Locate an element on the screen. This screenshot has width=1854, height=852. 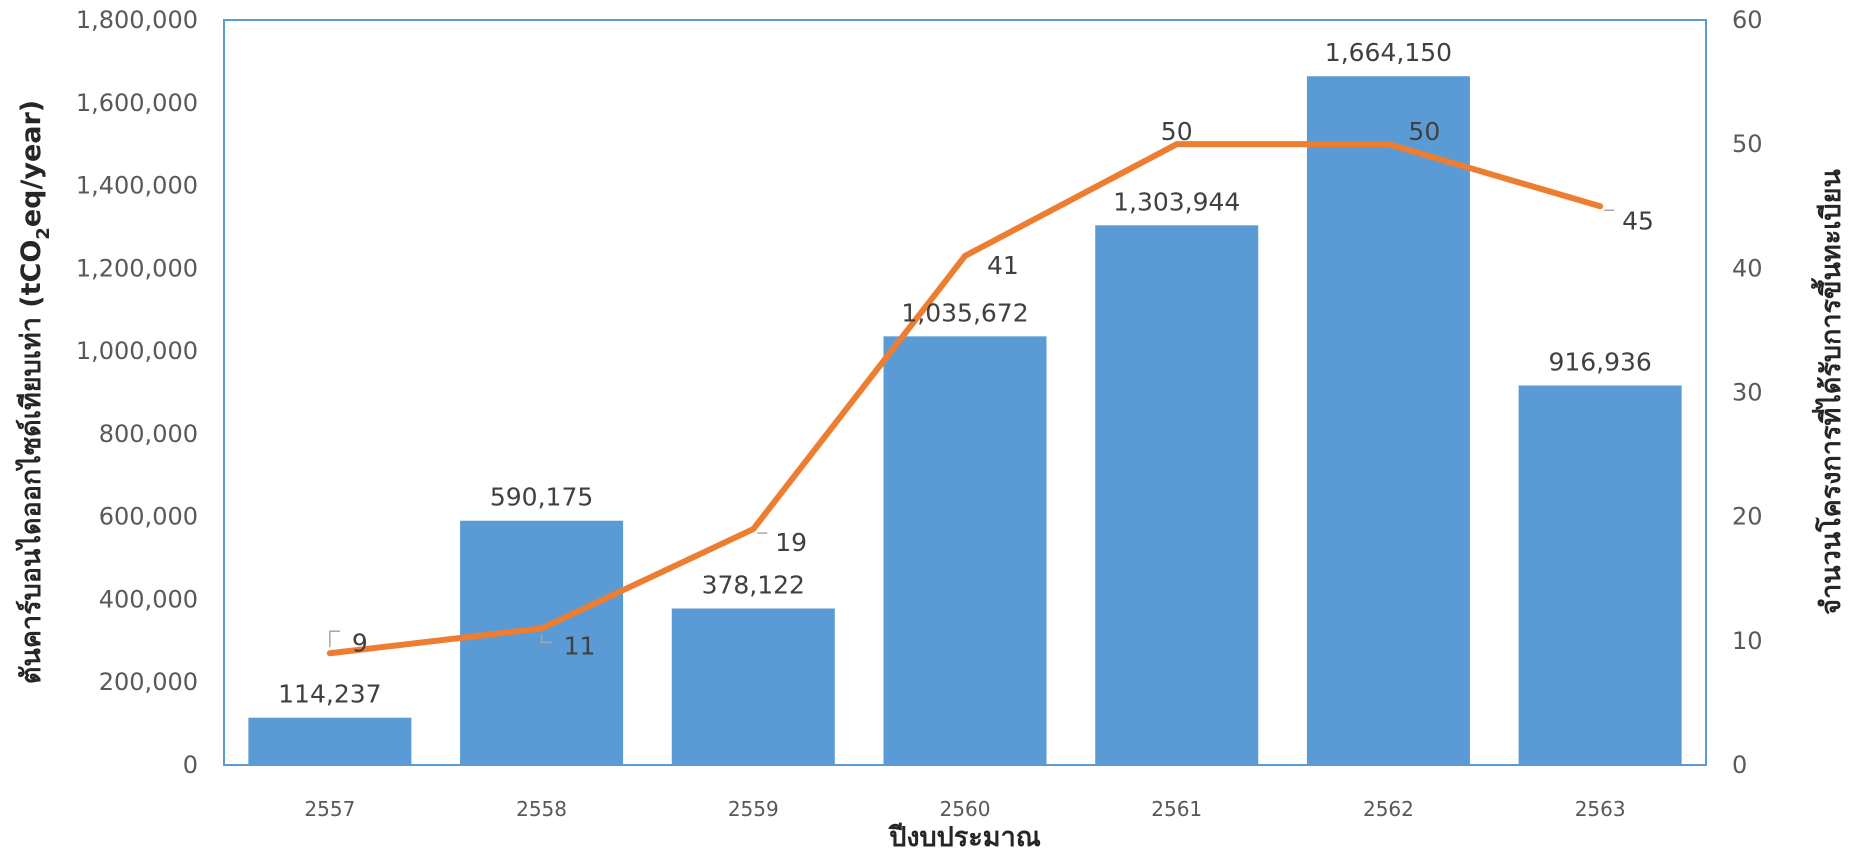
y-tick-label: 1,200,000 is located at coordinates (137, 268).